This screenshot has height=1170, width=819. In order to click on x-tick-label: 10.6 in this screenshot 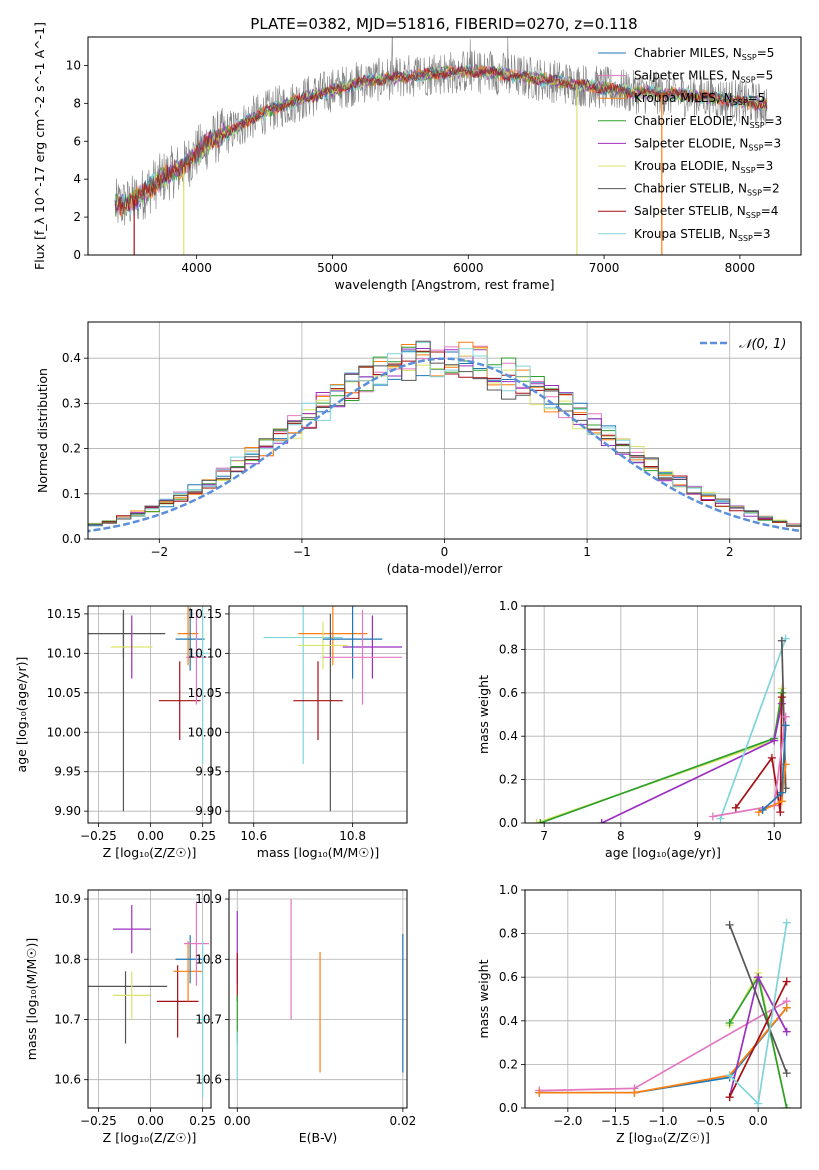, I will do `click(253, 836)`.